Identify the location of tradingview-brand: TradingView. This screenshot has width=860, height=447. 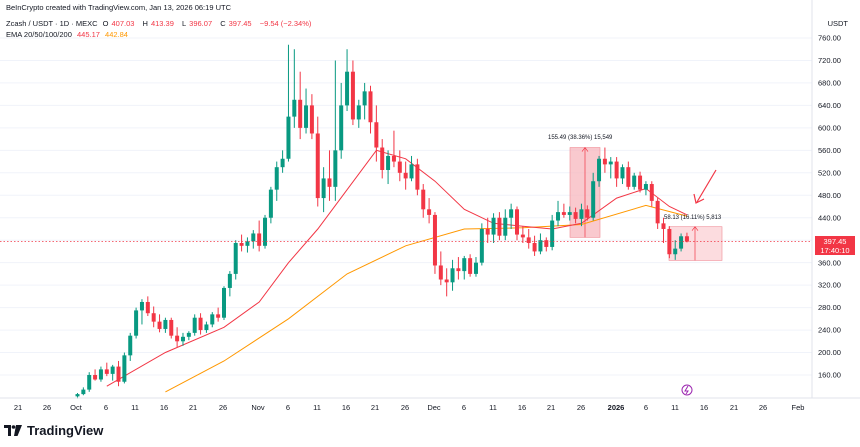
(53, 430).